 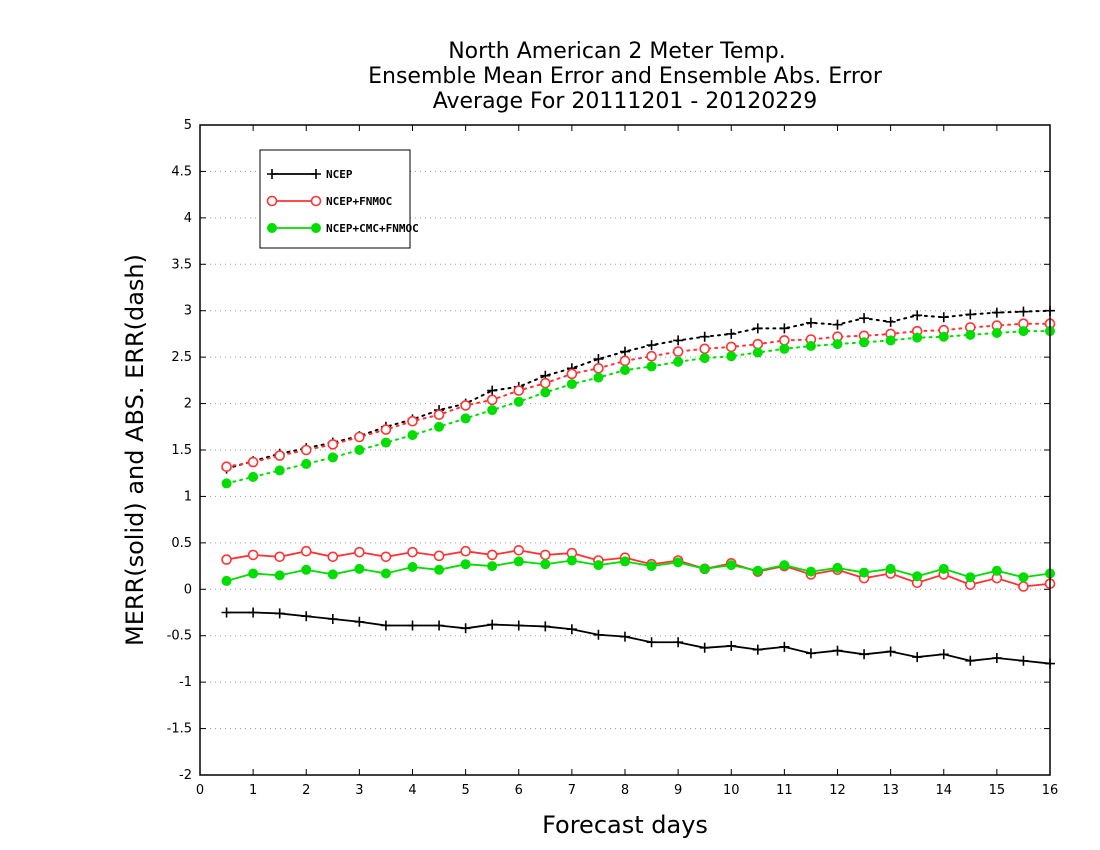 What do you see at coordinates (837, 790) in the screenshot?
I see `x-tick-label: 12` at bounding box center [837, 790].